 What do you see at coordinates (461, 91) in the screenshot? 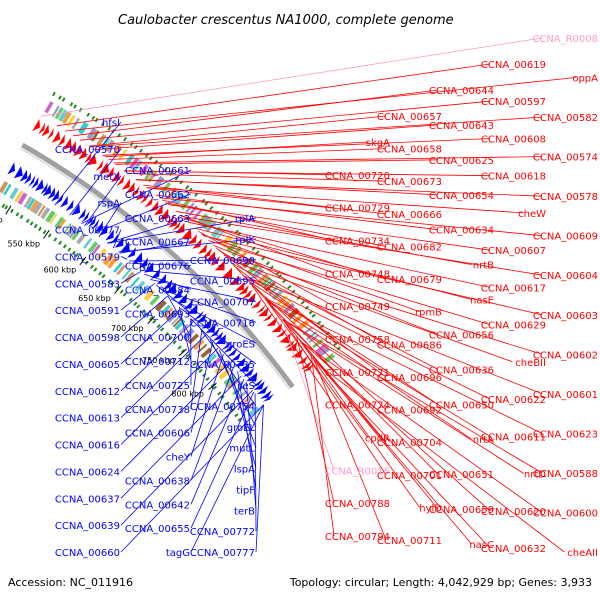
I see `gene-label: CCNA_00644` at bounding box center [461, 91].